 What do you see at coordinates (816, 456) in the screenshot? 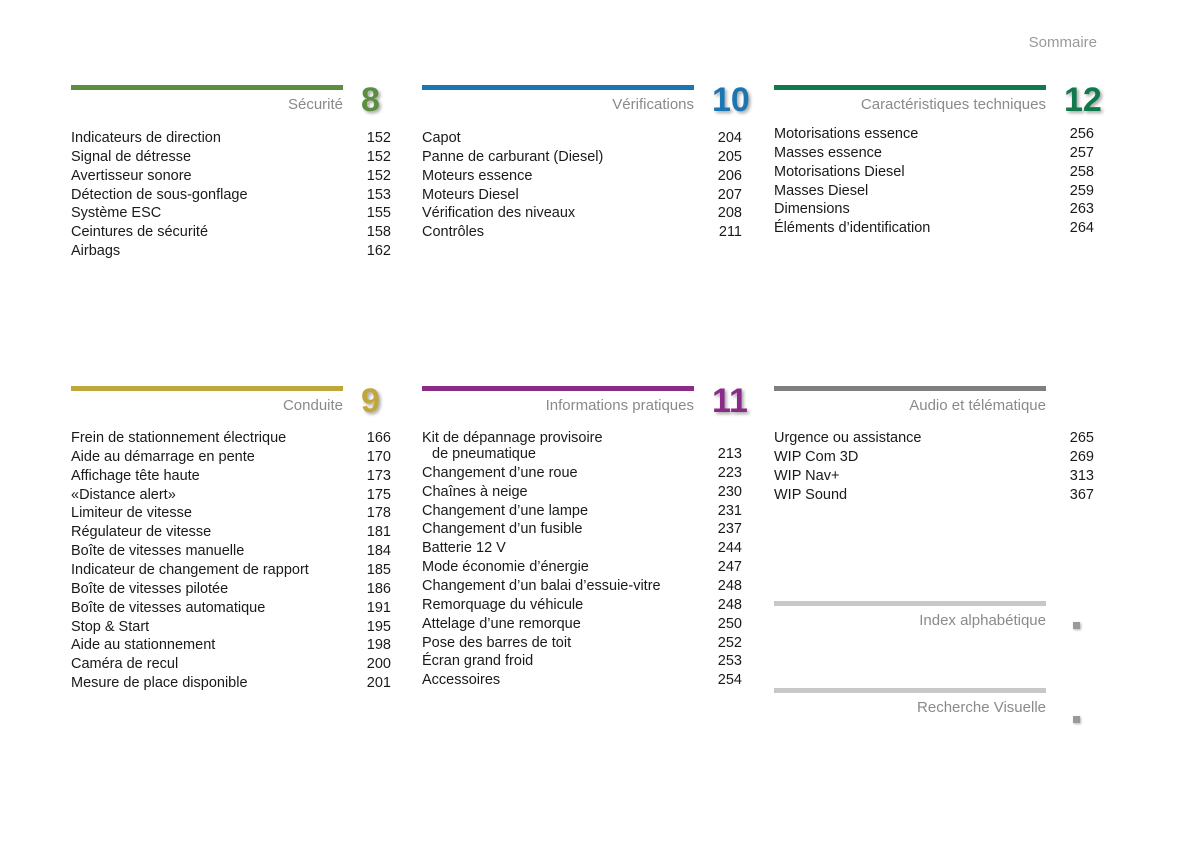
I see `entry-label: WIP Com 3D` at bounding box center [816, 456].